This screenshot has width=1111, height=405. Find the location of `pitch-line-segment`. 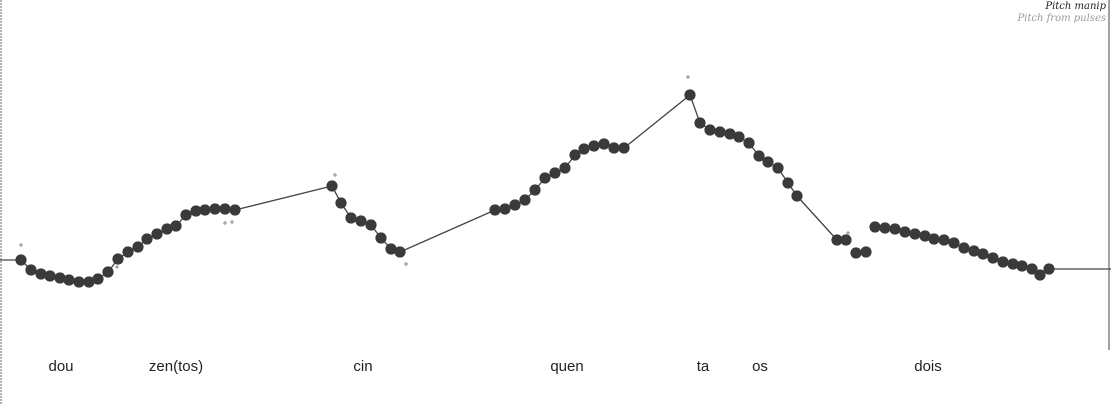

pitch-line-segment is located at coordinates (817, 218).